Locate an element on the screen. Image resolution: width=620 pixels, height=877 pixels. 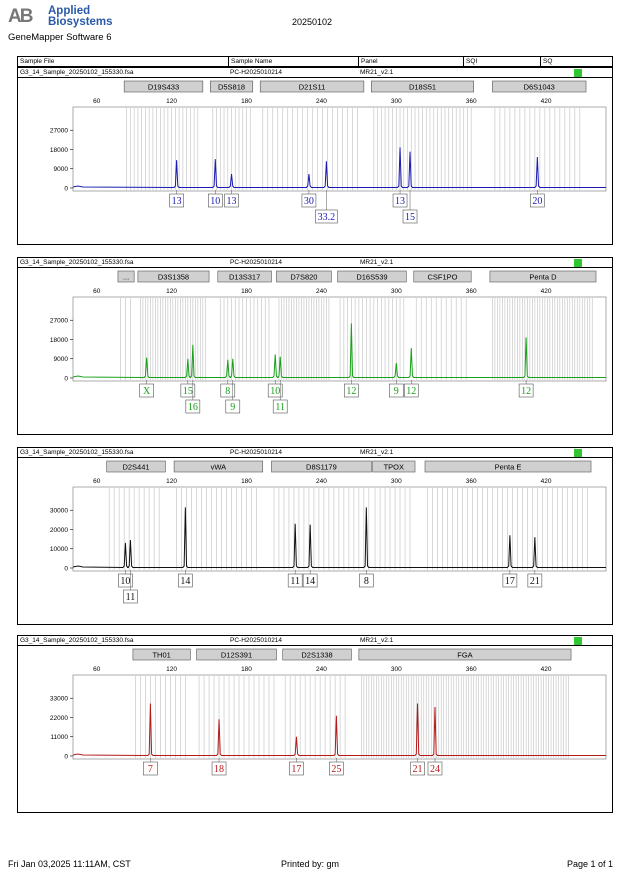
y-tick-label: 20000 is located at coordinates (59, 530).